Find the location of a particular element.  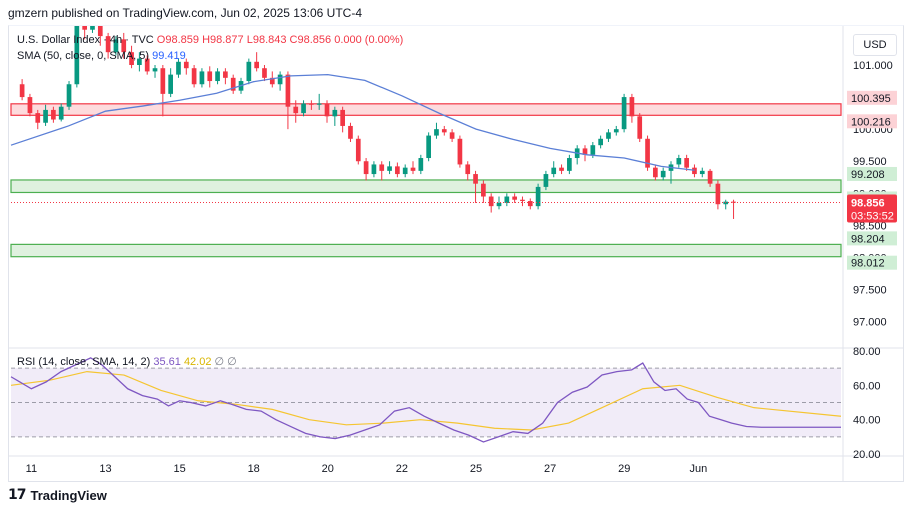

price-tick-label: 99.500 is located at coordinates (870, 162).